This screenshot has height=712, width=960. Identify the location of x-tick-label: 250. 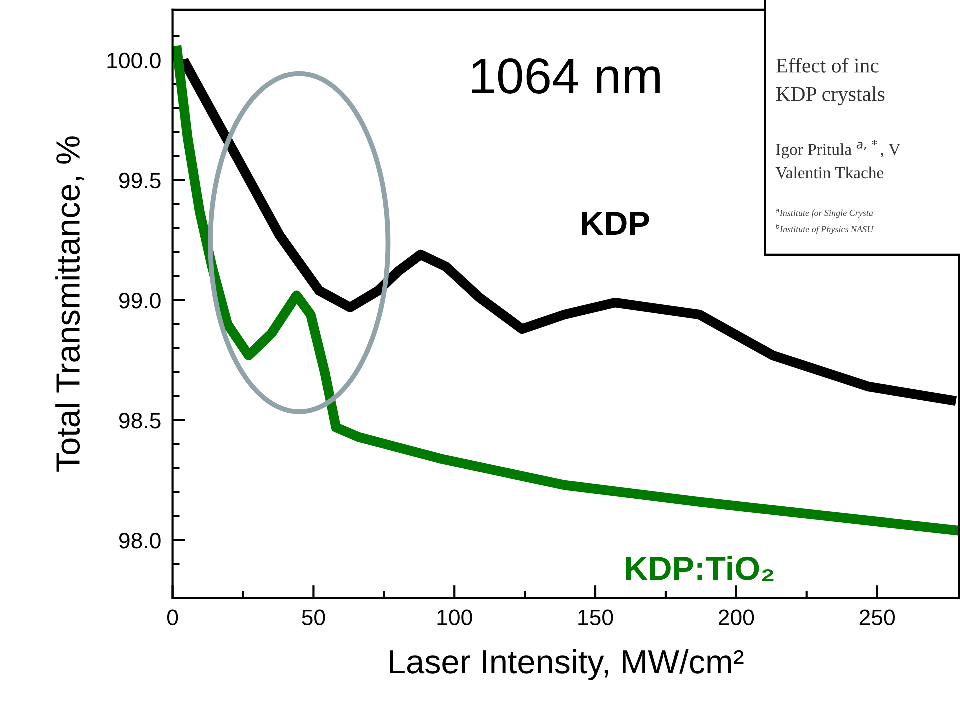
(877, 618).